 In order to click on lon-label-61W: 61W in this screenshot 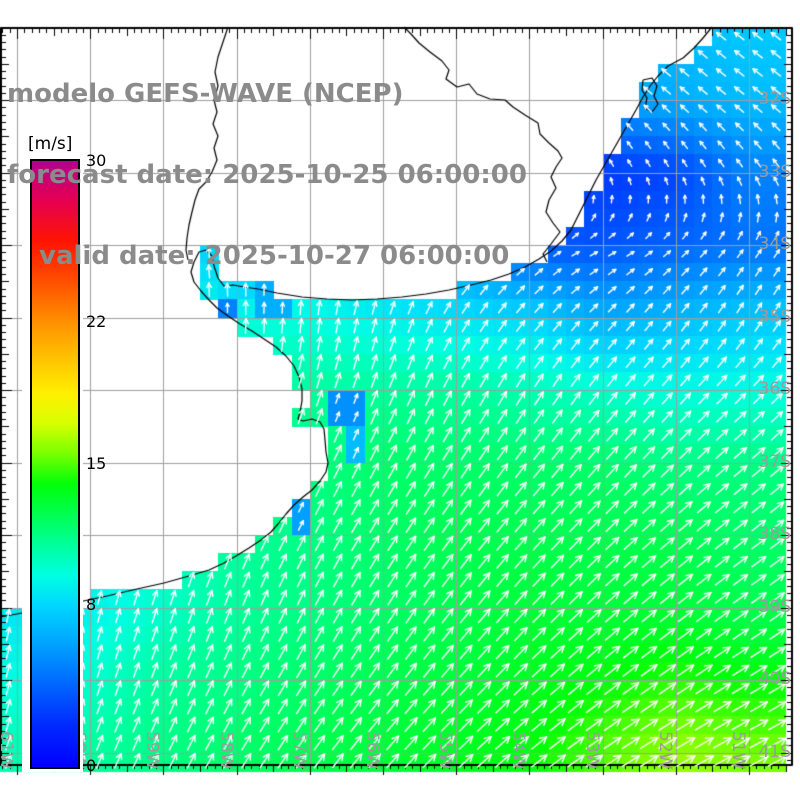, I will do `click(8, 750)`.